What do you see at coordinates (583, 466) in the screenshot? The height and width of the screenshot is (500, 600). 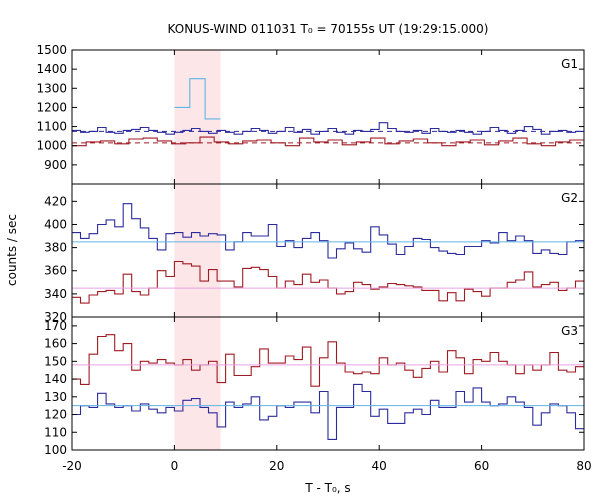 I see `x-tick-label: 80` at bounding box center [583, 466].